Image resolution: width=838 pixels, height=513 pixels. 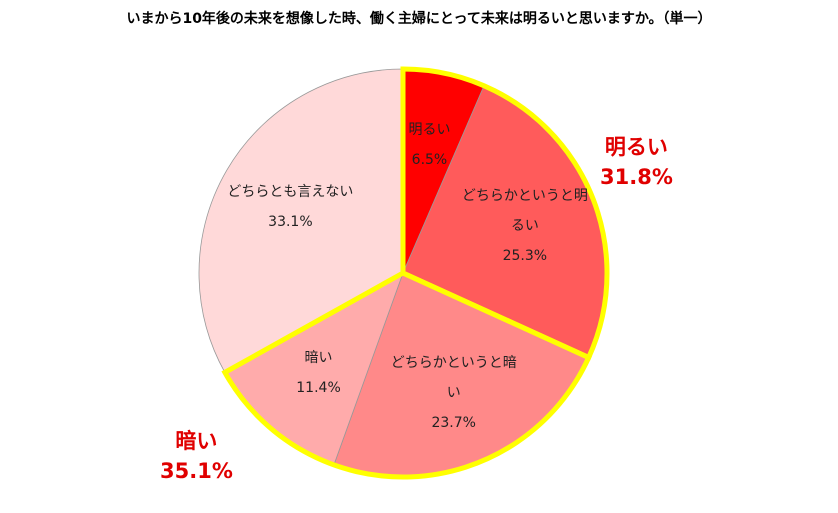 I want to click on slice-value: 25.3%, so click(x=525, y=256).